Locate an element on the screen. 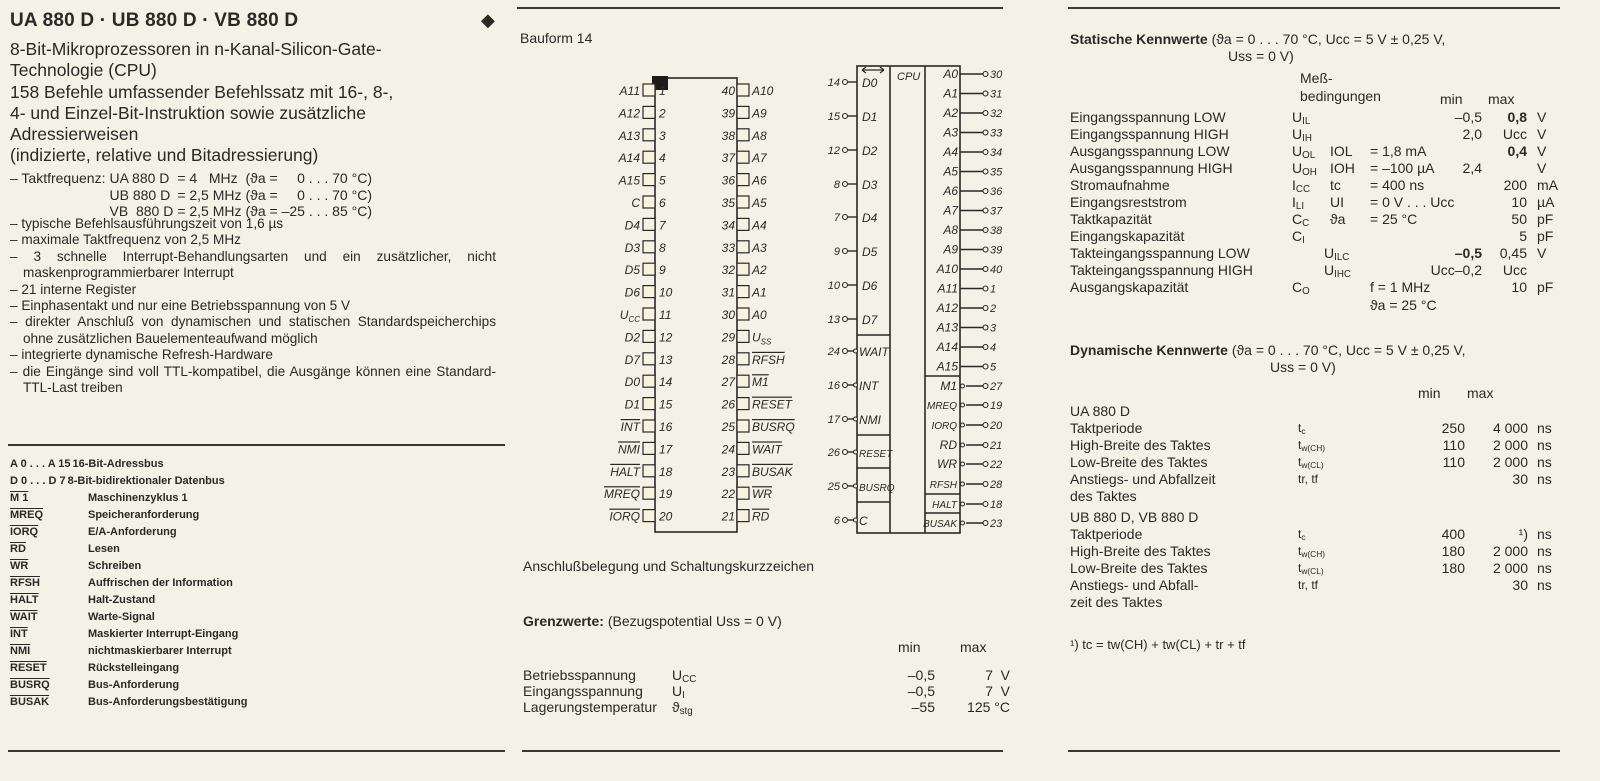 The image size is (1600, 781). pin-label-text: D3 is located at coordinates (633, 248).